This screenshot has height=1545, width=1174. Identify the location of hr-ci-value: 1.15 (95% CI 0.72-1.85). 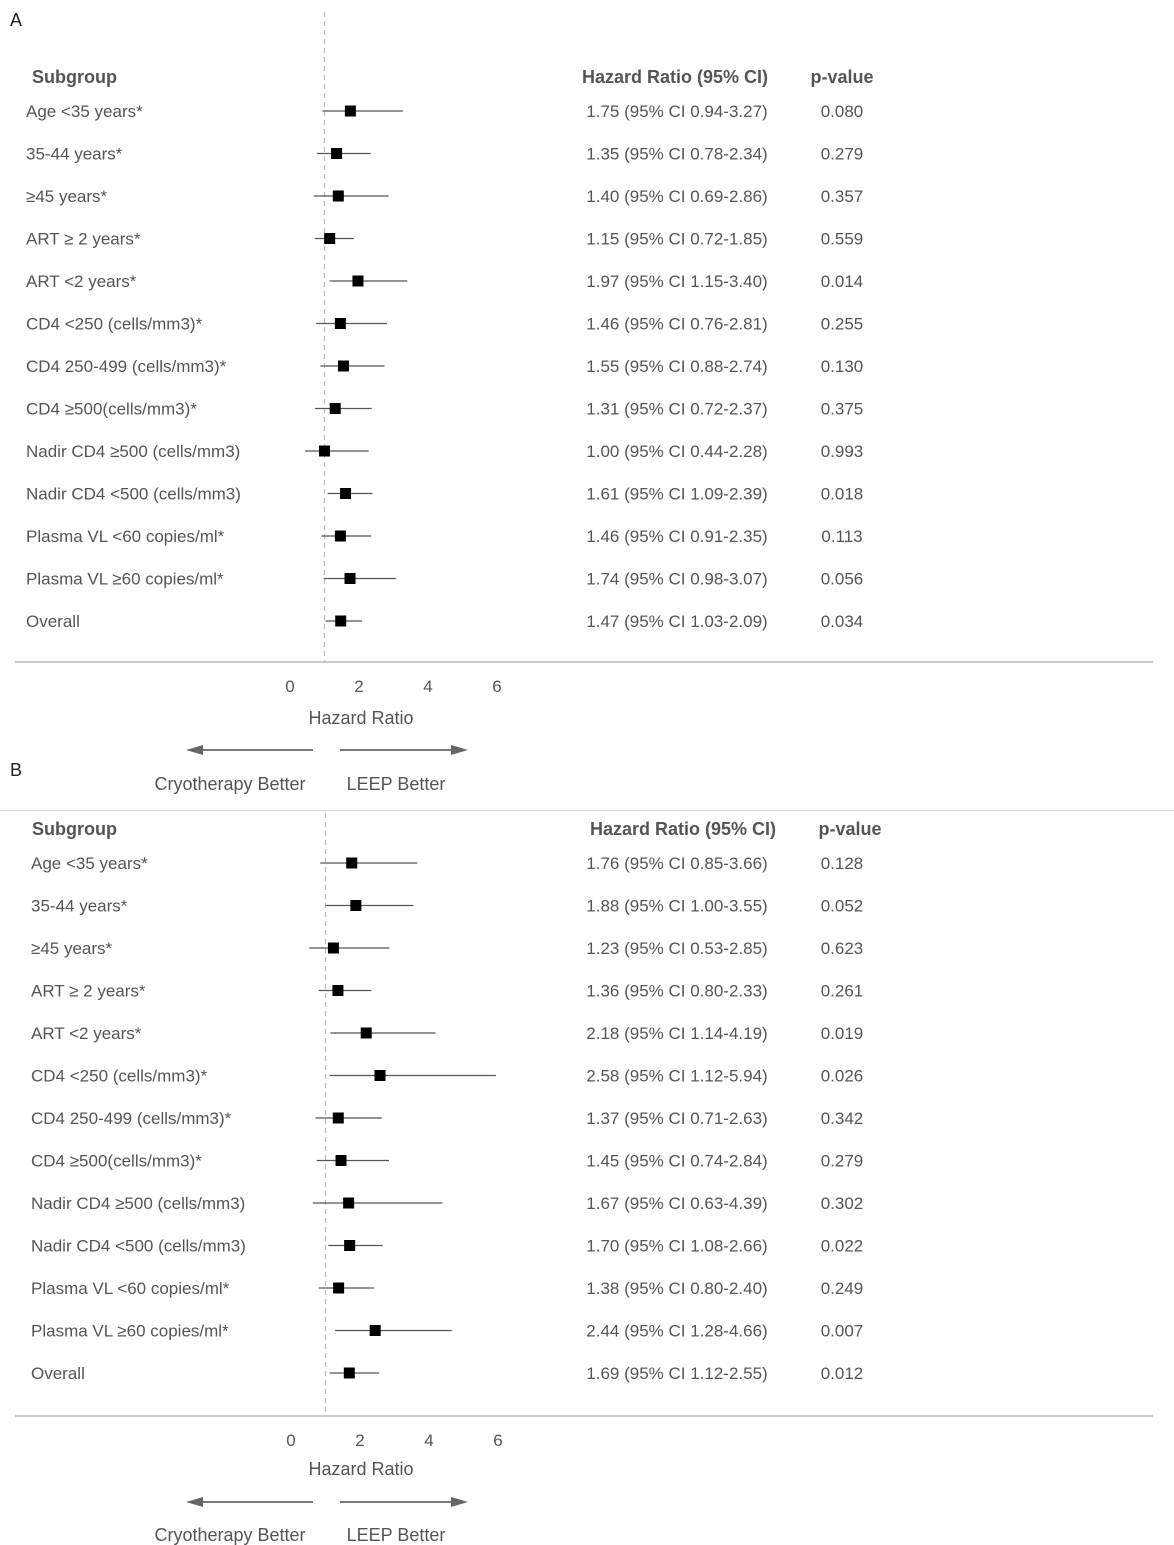
(676, 239).